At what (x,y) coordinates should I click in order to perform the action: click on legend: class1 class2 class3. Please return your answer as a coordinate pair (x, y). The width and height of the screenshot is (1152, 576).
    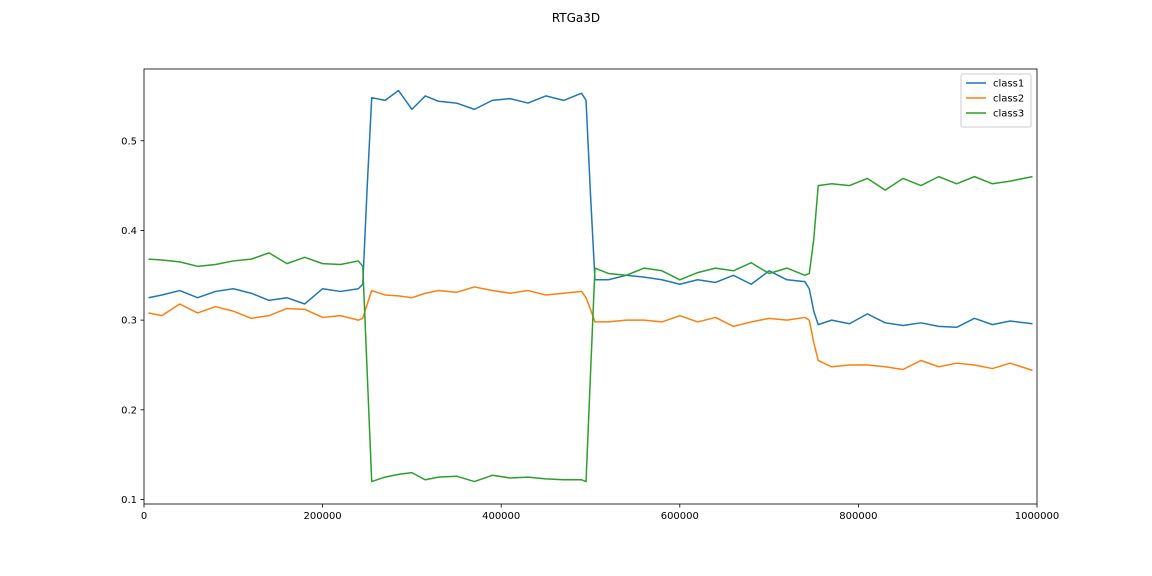
    Looking at the image, I should click on (996, 100).